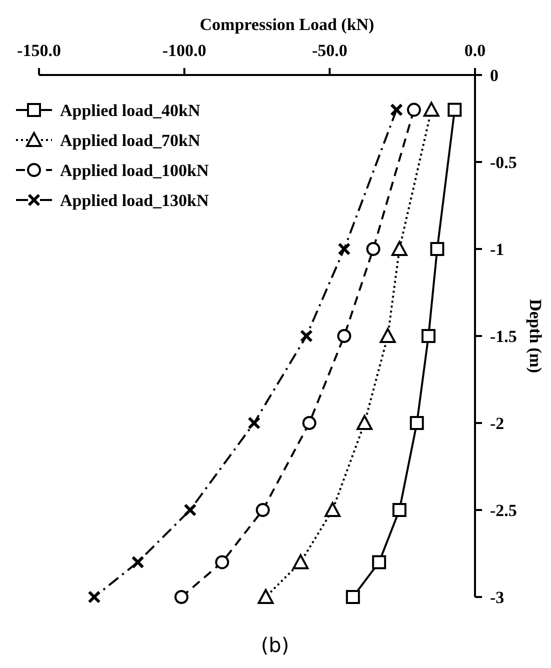 This screenshot has width=551, height=668. Describe the element at coordinates (475, 50) in the screenshot. I see `x-tick-label: 0.0` at that location.